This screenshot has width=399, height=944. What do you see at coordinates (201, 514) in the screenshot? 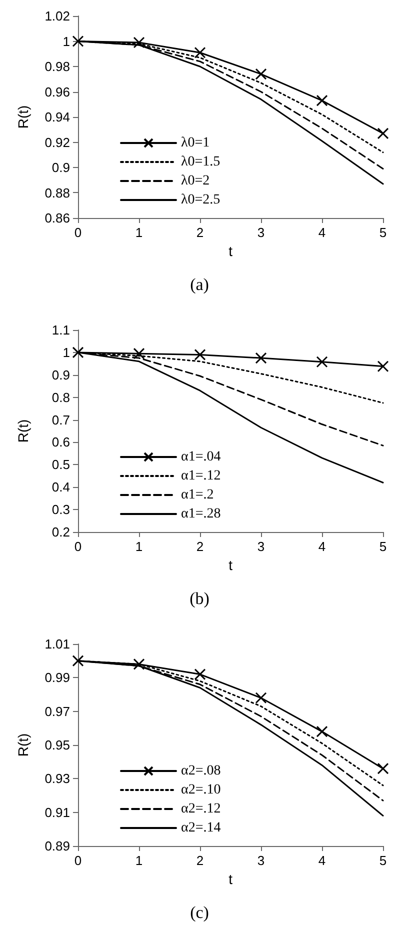
I see `legend-label: α1=.28` at bounding box center [201, 514].